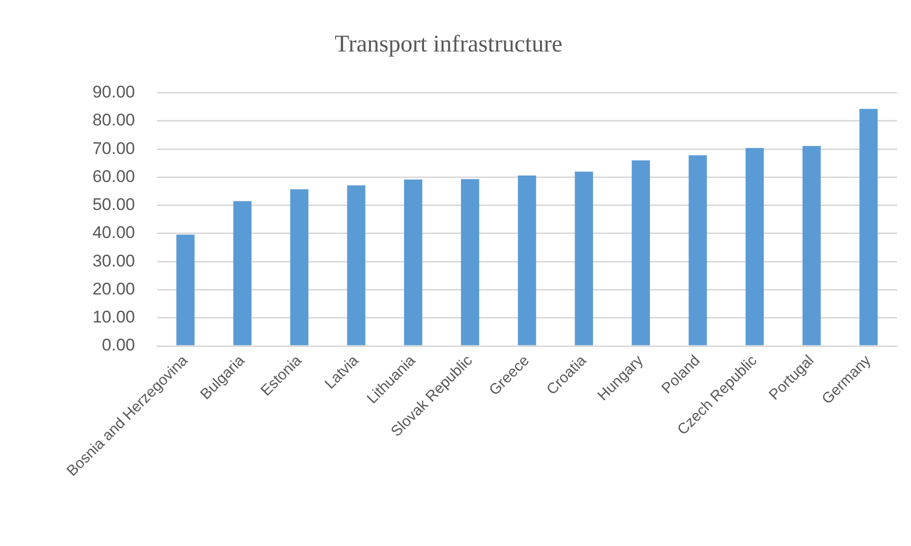  I want to click on y-tick-label: 40.00, so click(113, 232).